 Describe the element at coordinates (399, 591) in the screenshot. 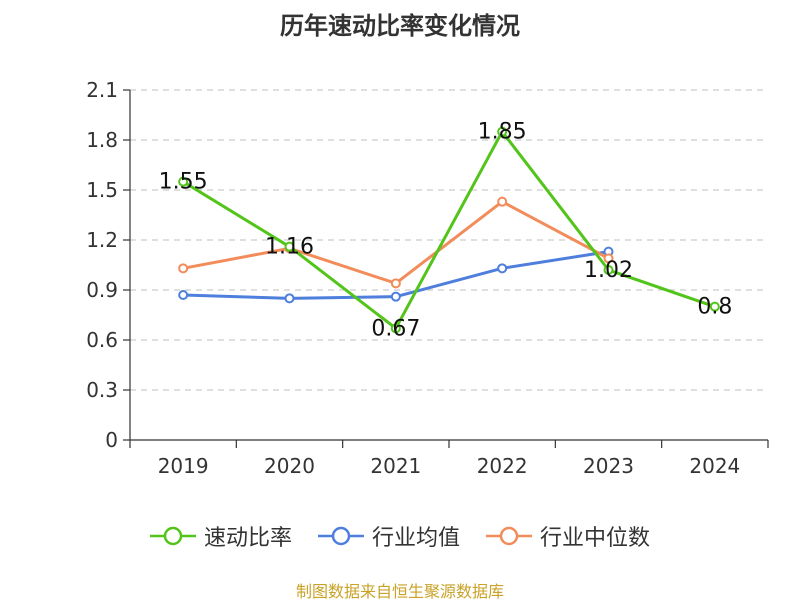

I see `source-footer: 制图数据来自恒生聚源数据库` at that location.